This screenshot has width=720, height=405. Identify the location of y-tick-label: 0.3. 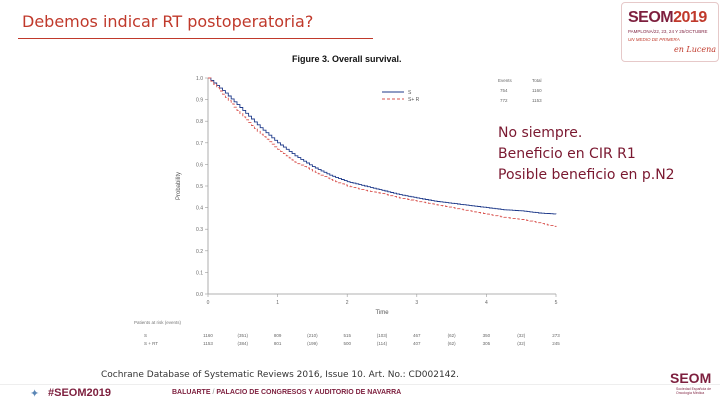
(199, 230).